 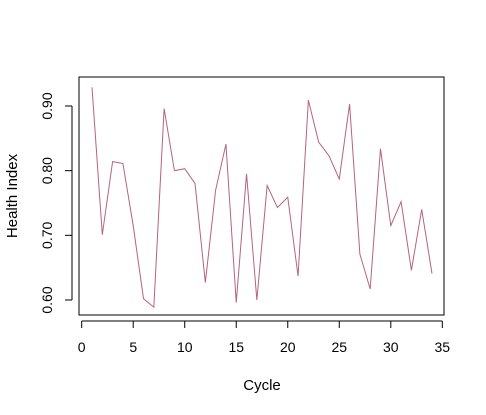 I want to click on x-tick-label: 15, so click(x=236, y=347).